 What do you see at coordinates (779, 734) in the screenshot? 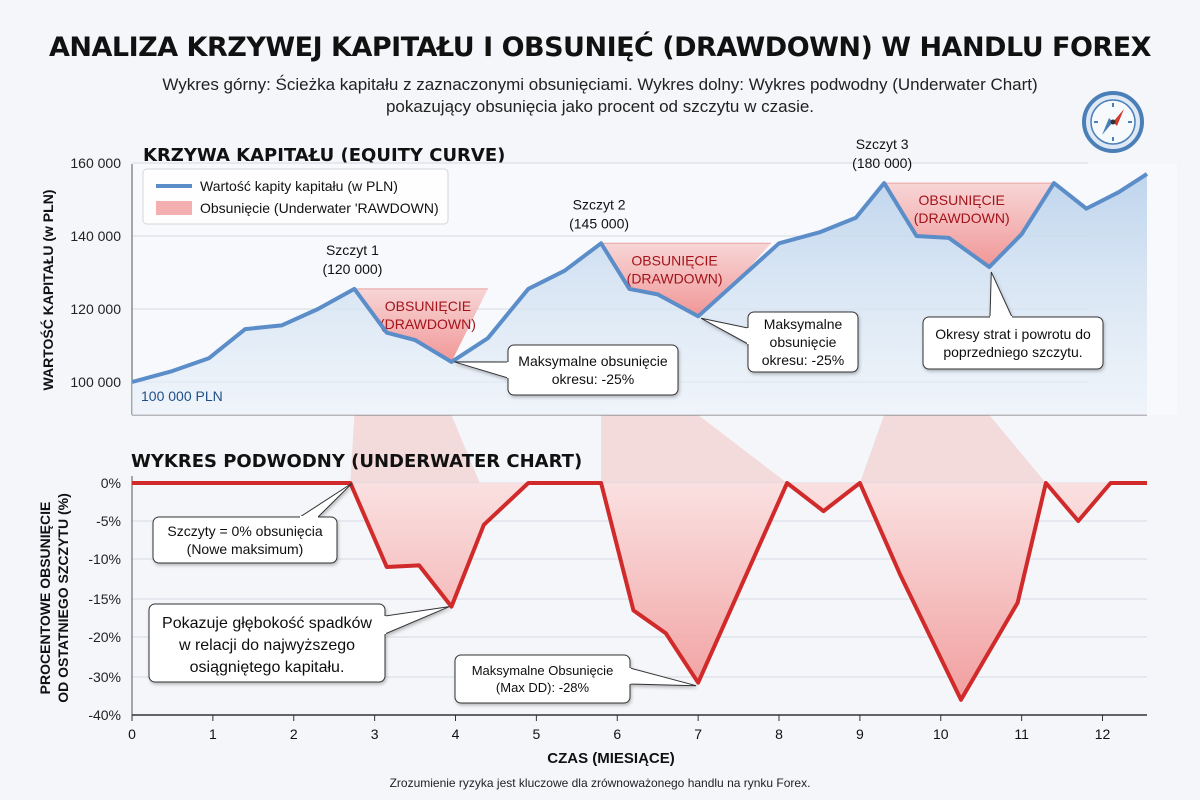
I see `bottom-xtick-label: 8` at bounding box center [779, 734].